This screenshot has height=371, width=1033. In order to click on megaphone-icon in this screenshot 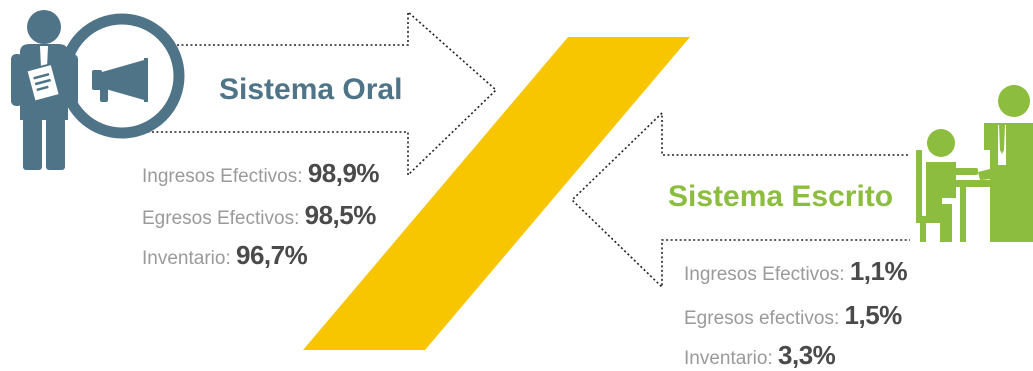, I will do `click(120, 80)`.